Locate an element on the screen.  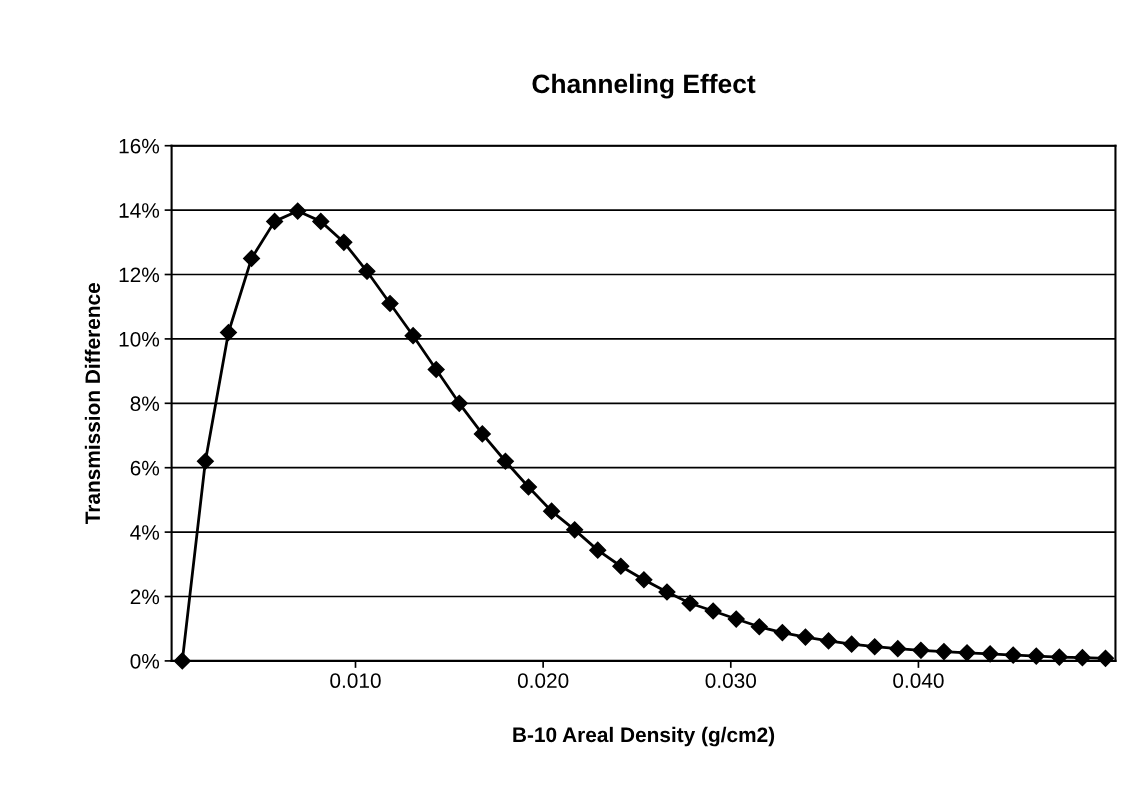
y-tick-label: 2% is located at coordinates (145, 597).